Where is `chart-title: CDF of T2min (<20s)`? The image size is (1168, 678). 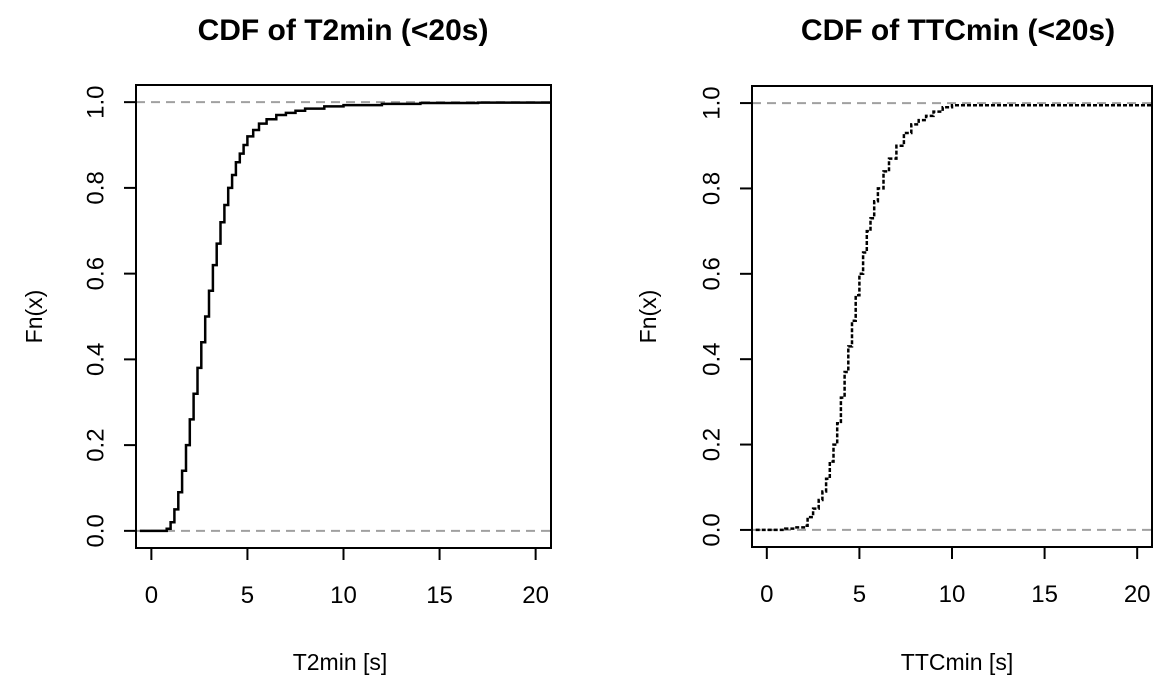 chart-title: CDF of T2min (<20s) is located at coordinates (343, 30).